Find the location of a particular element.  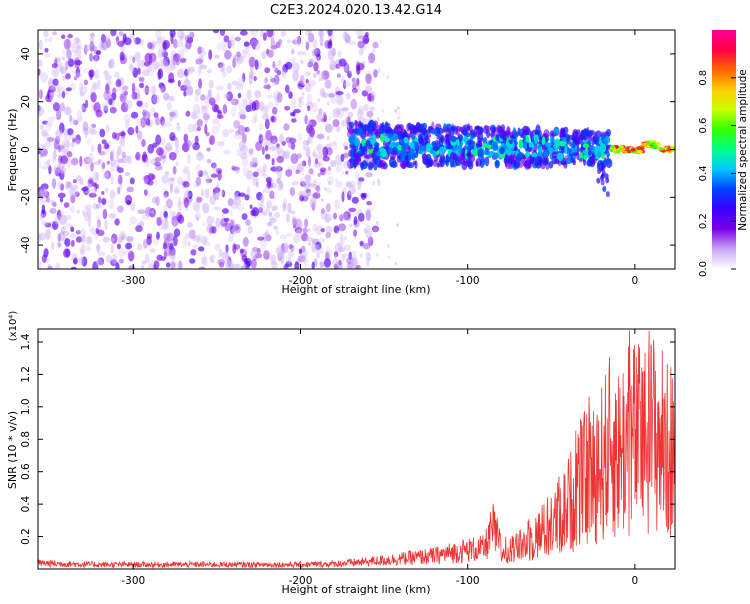

y-tick-label: 0.8 is located at coordinates (26, 439).